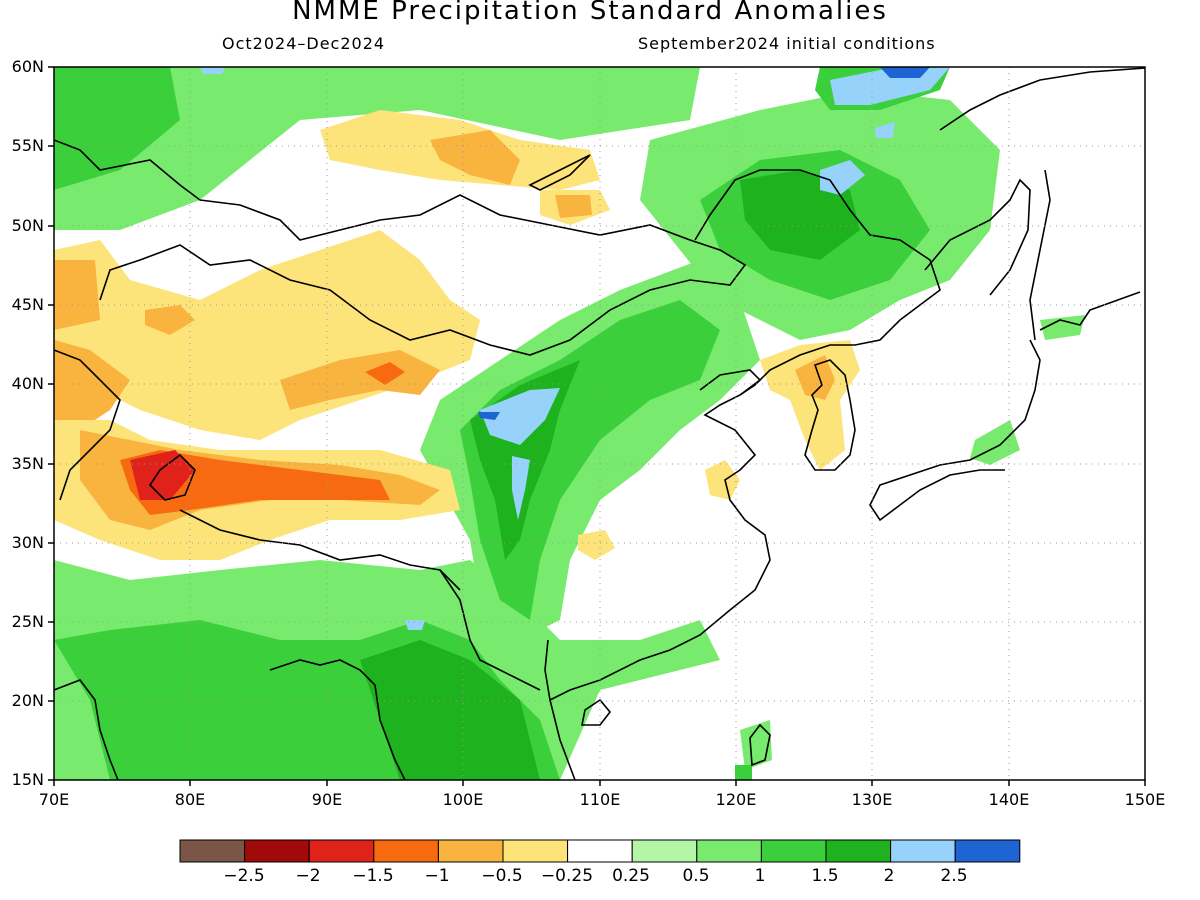 This screenshot has height=900, width=1200. What do you see at coordinates (27, 66) in the screenshot?
I see `lat-label: 60N` at bounding box center [27, 66].